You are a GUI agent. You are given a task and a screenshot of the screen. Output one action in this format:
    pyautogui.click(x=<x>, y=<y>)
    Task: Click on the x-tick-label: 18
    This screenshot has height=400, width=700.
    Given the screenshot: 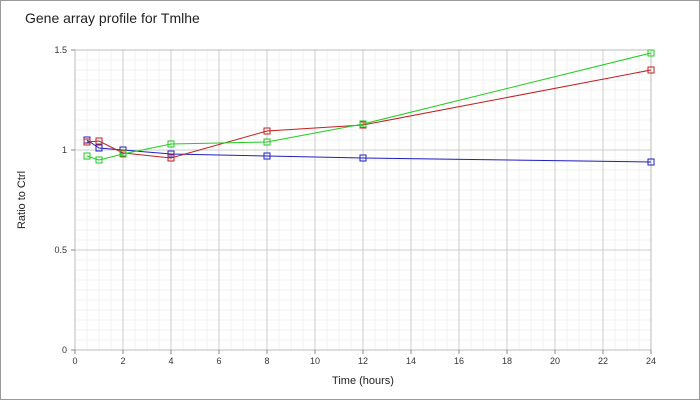 What is the action you would take?
    pyautogui.click(x=507, y=361)
    